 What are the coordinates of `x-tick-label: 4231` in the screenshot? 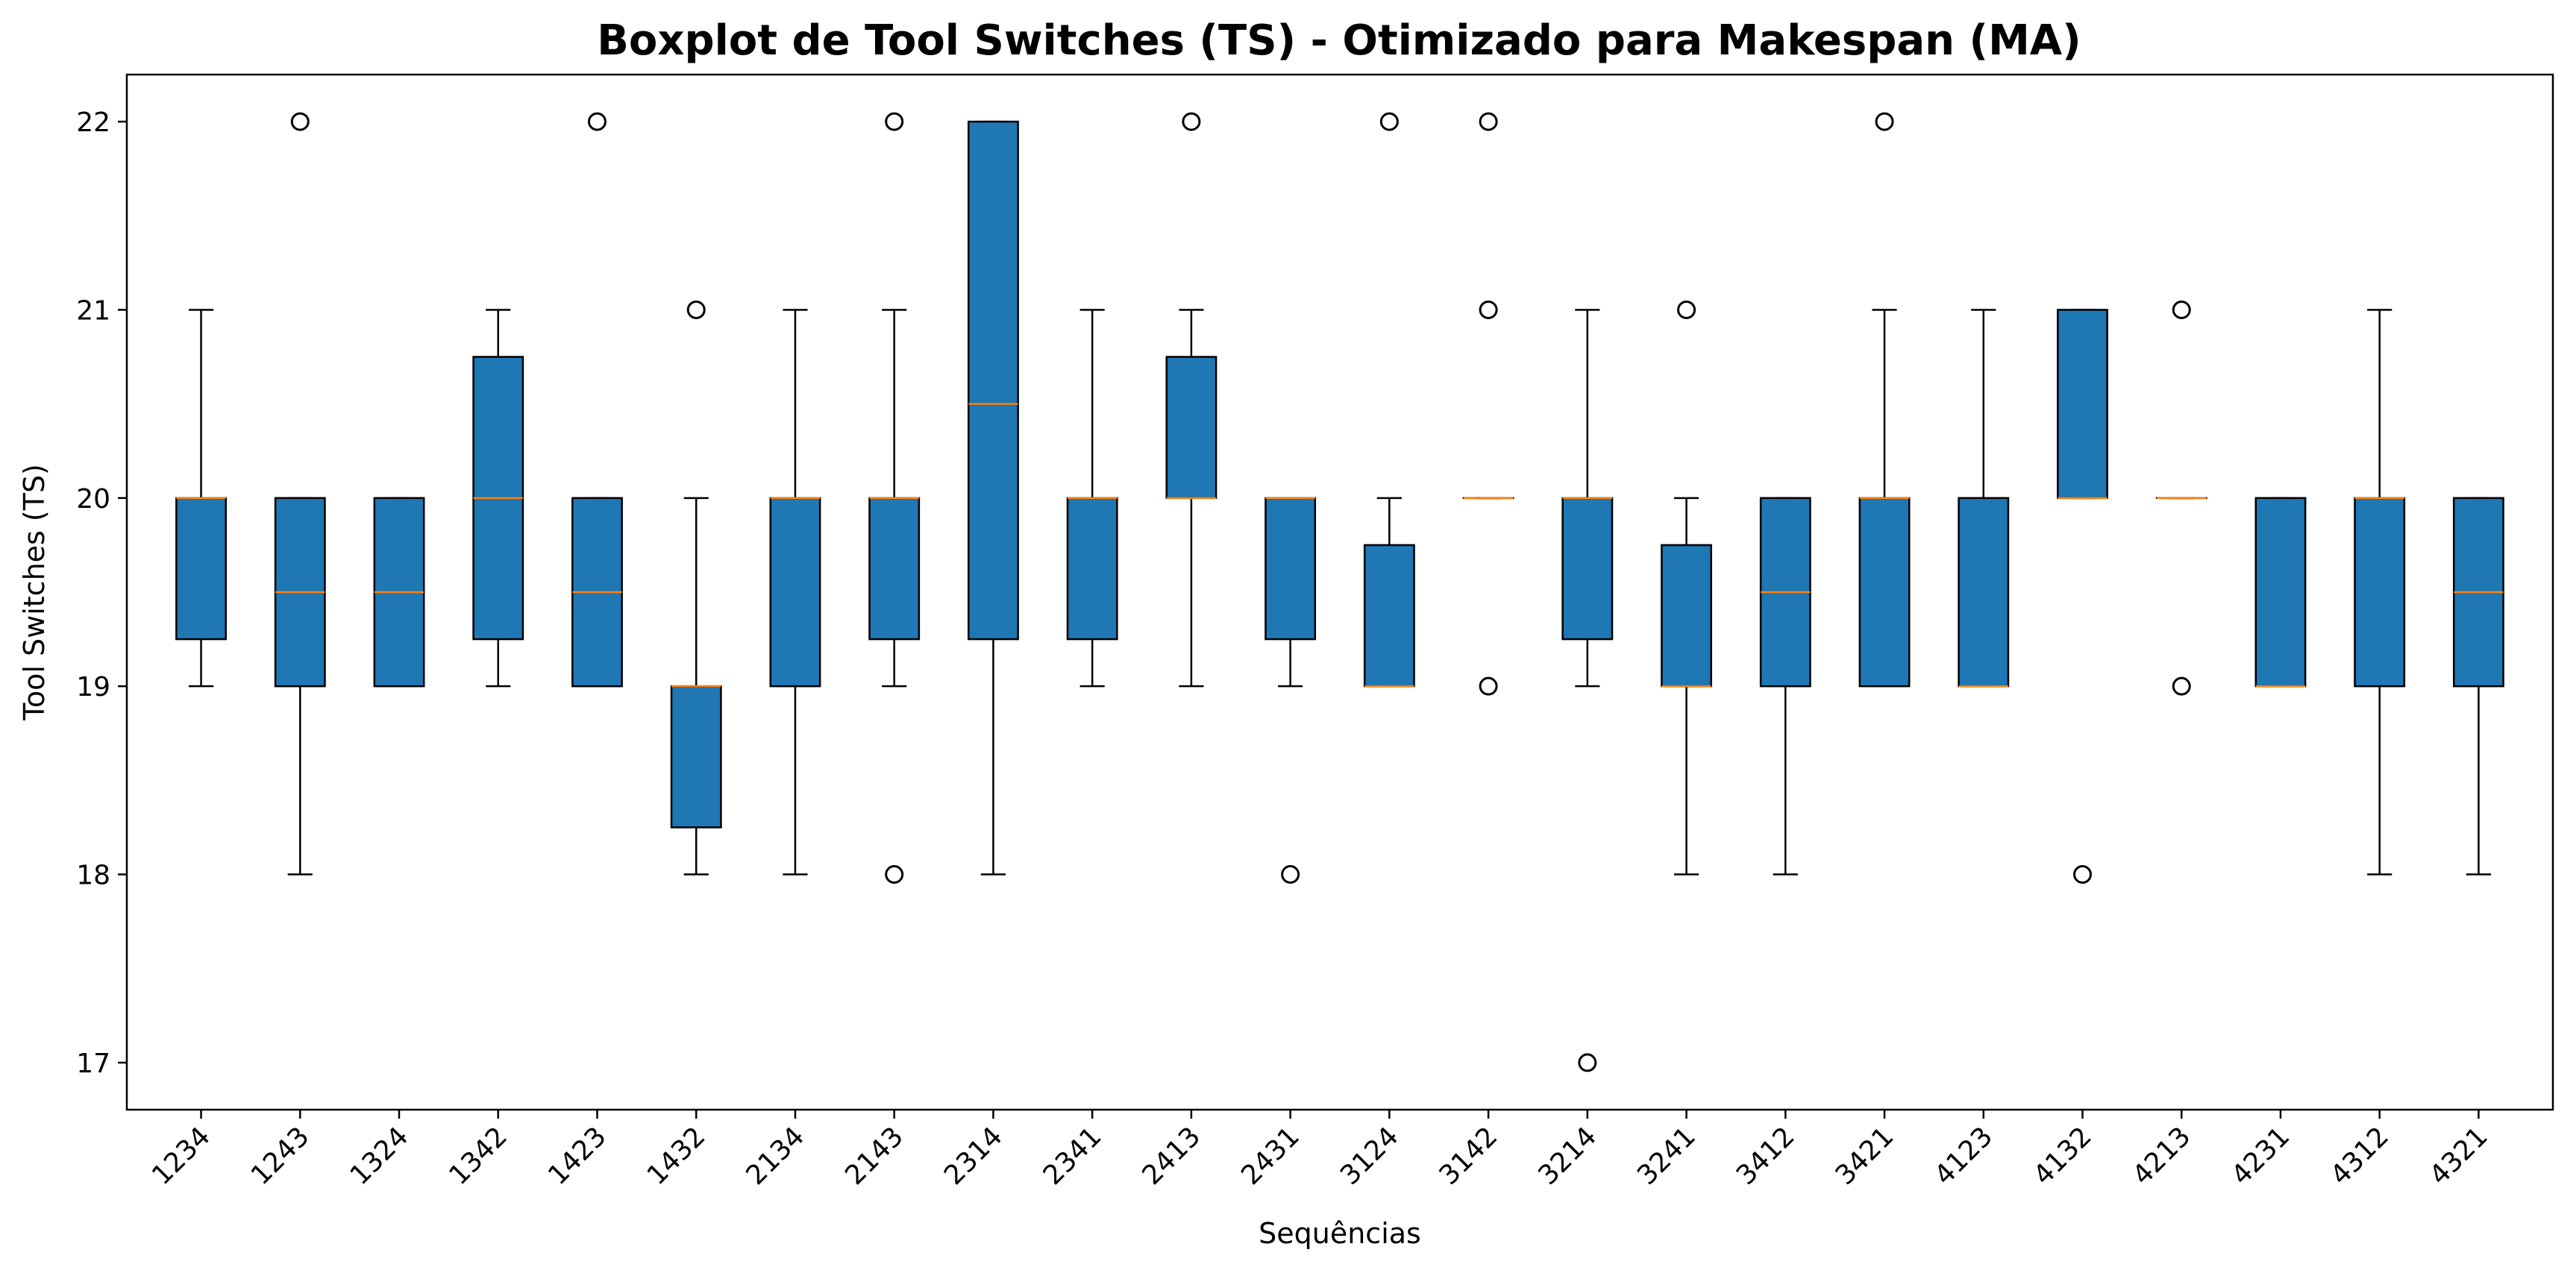 It's located at (2261, 1156).